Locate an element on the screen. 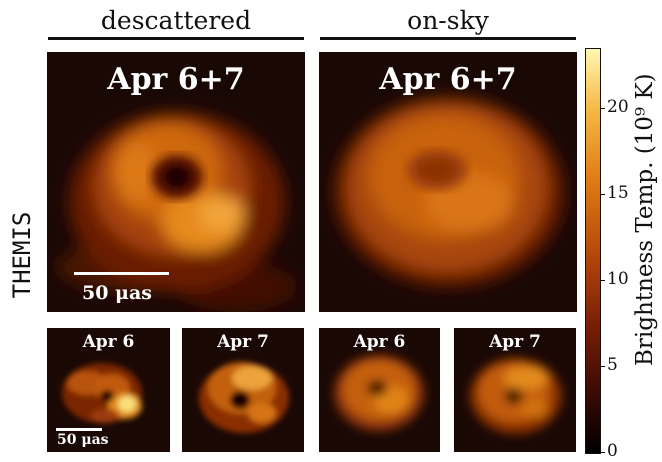  colorbar-tick-label: 5 is located at coordinates (612, 365).